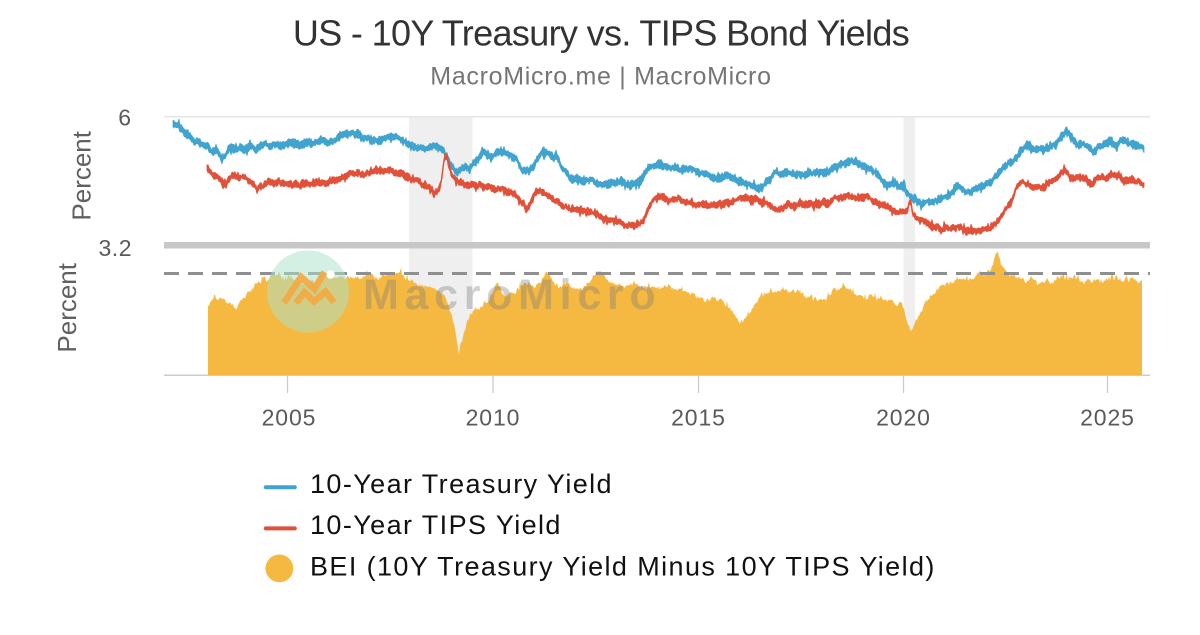 The width and height of the screenshot is (1200, 635). I want to click on svg-text: MacroMicro, so click(512, 295).